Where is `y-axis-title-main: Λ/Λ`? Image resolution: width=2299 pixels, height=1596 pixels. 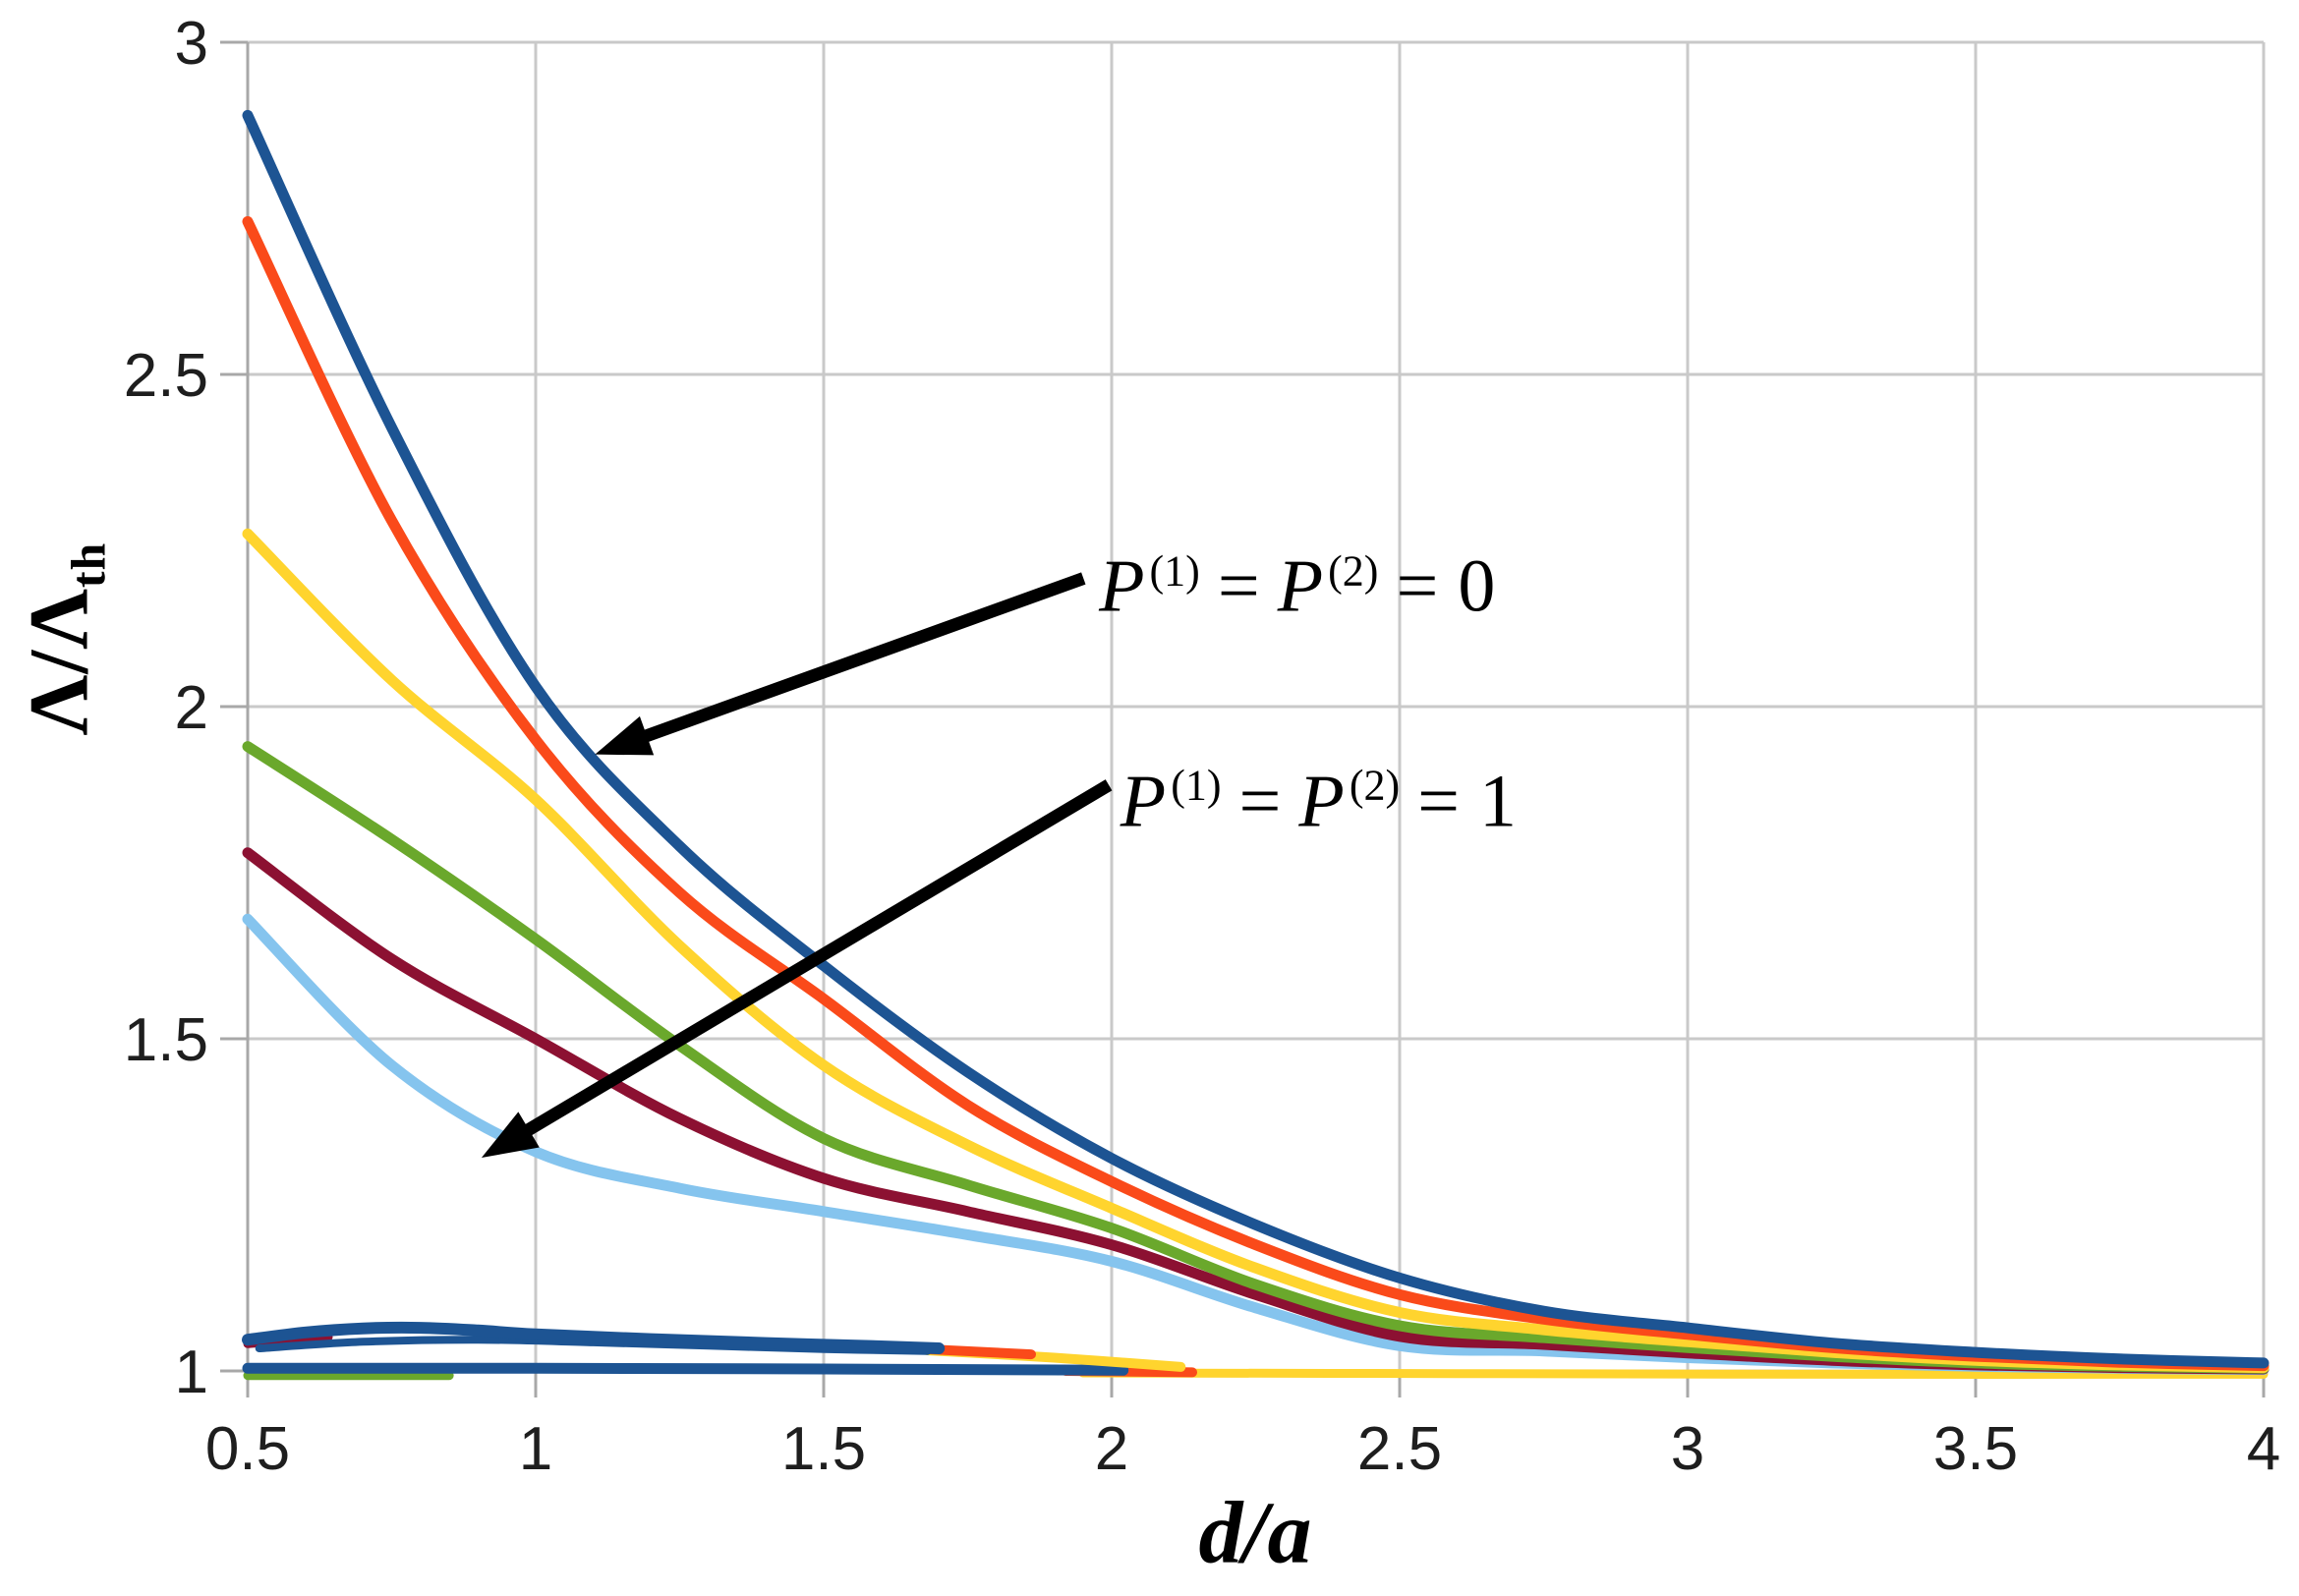 y-axis-title-main: Λ/Λ is located at coordinates (59, 662).